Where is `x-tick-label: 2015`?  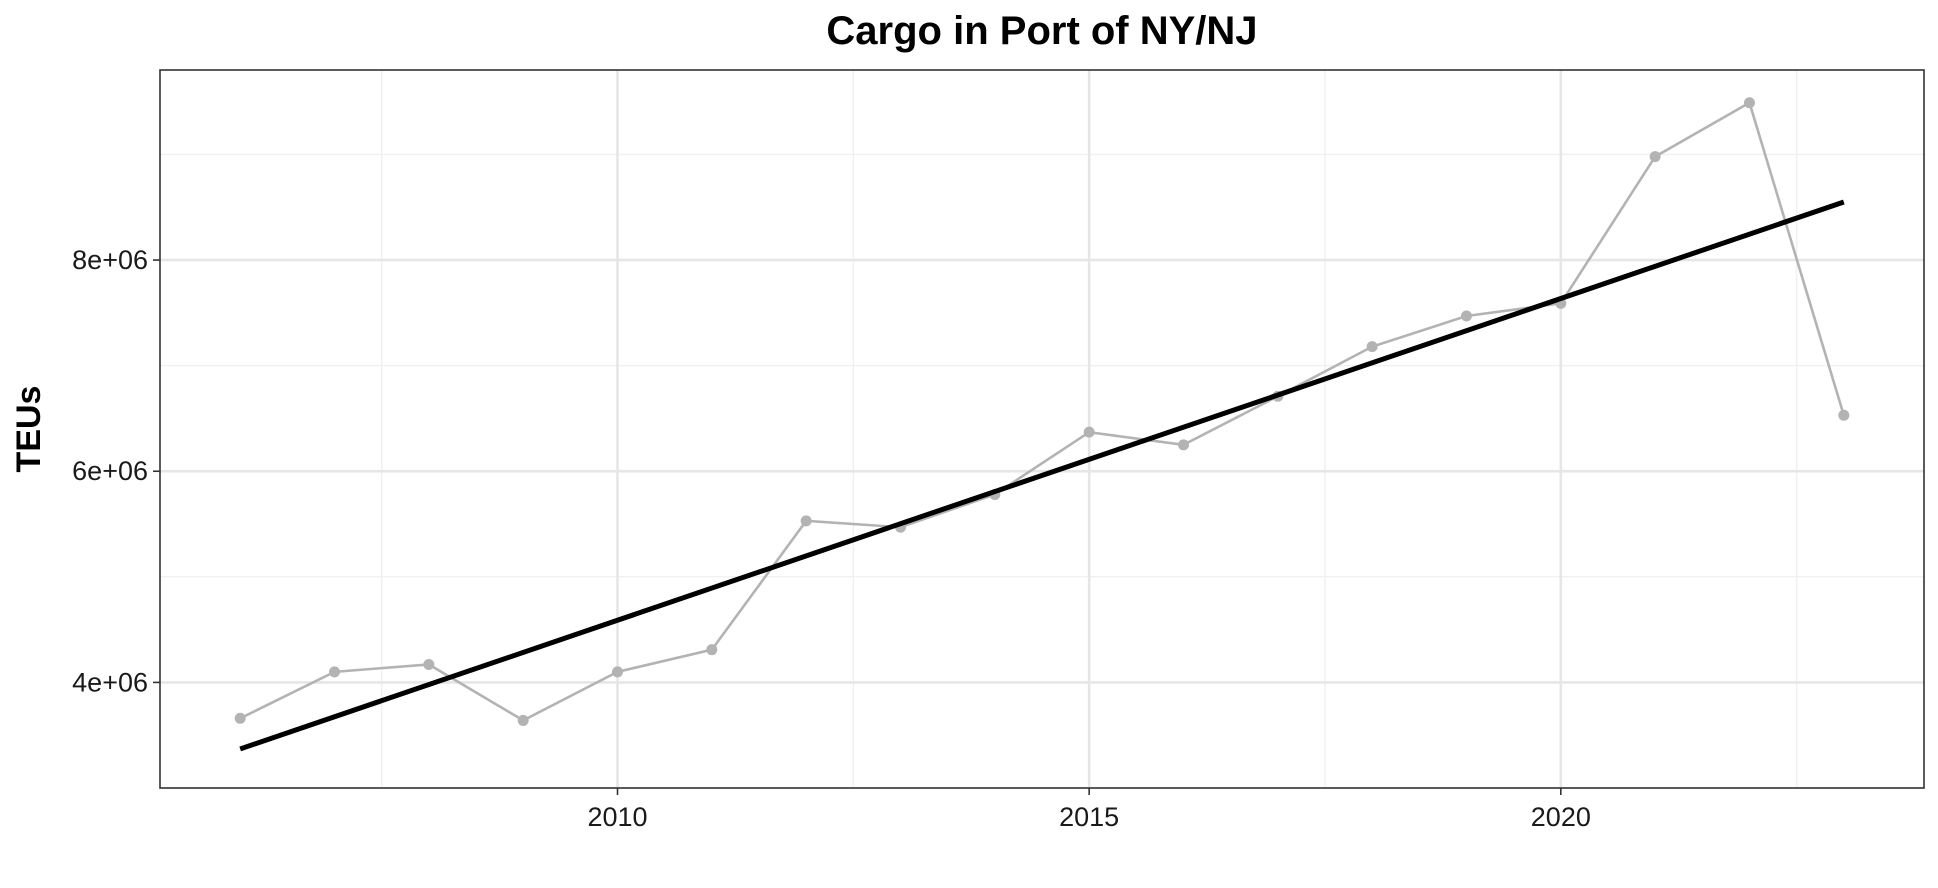
x-tick-label: 2015 is located at coordinates (1089, 817).